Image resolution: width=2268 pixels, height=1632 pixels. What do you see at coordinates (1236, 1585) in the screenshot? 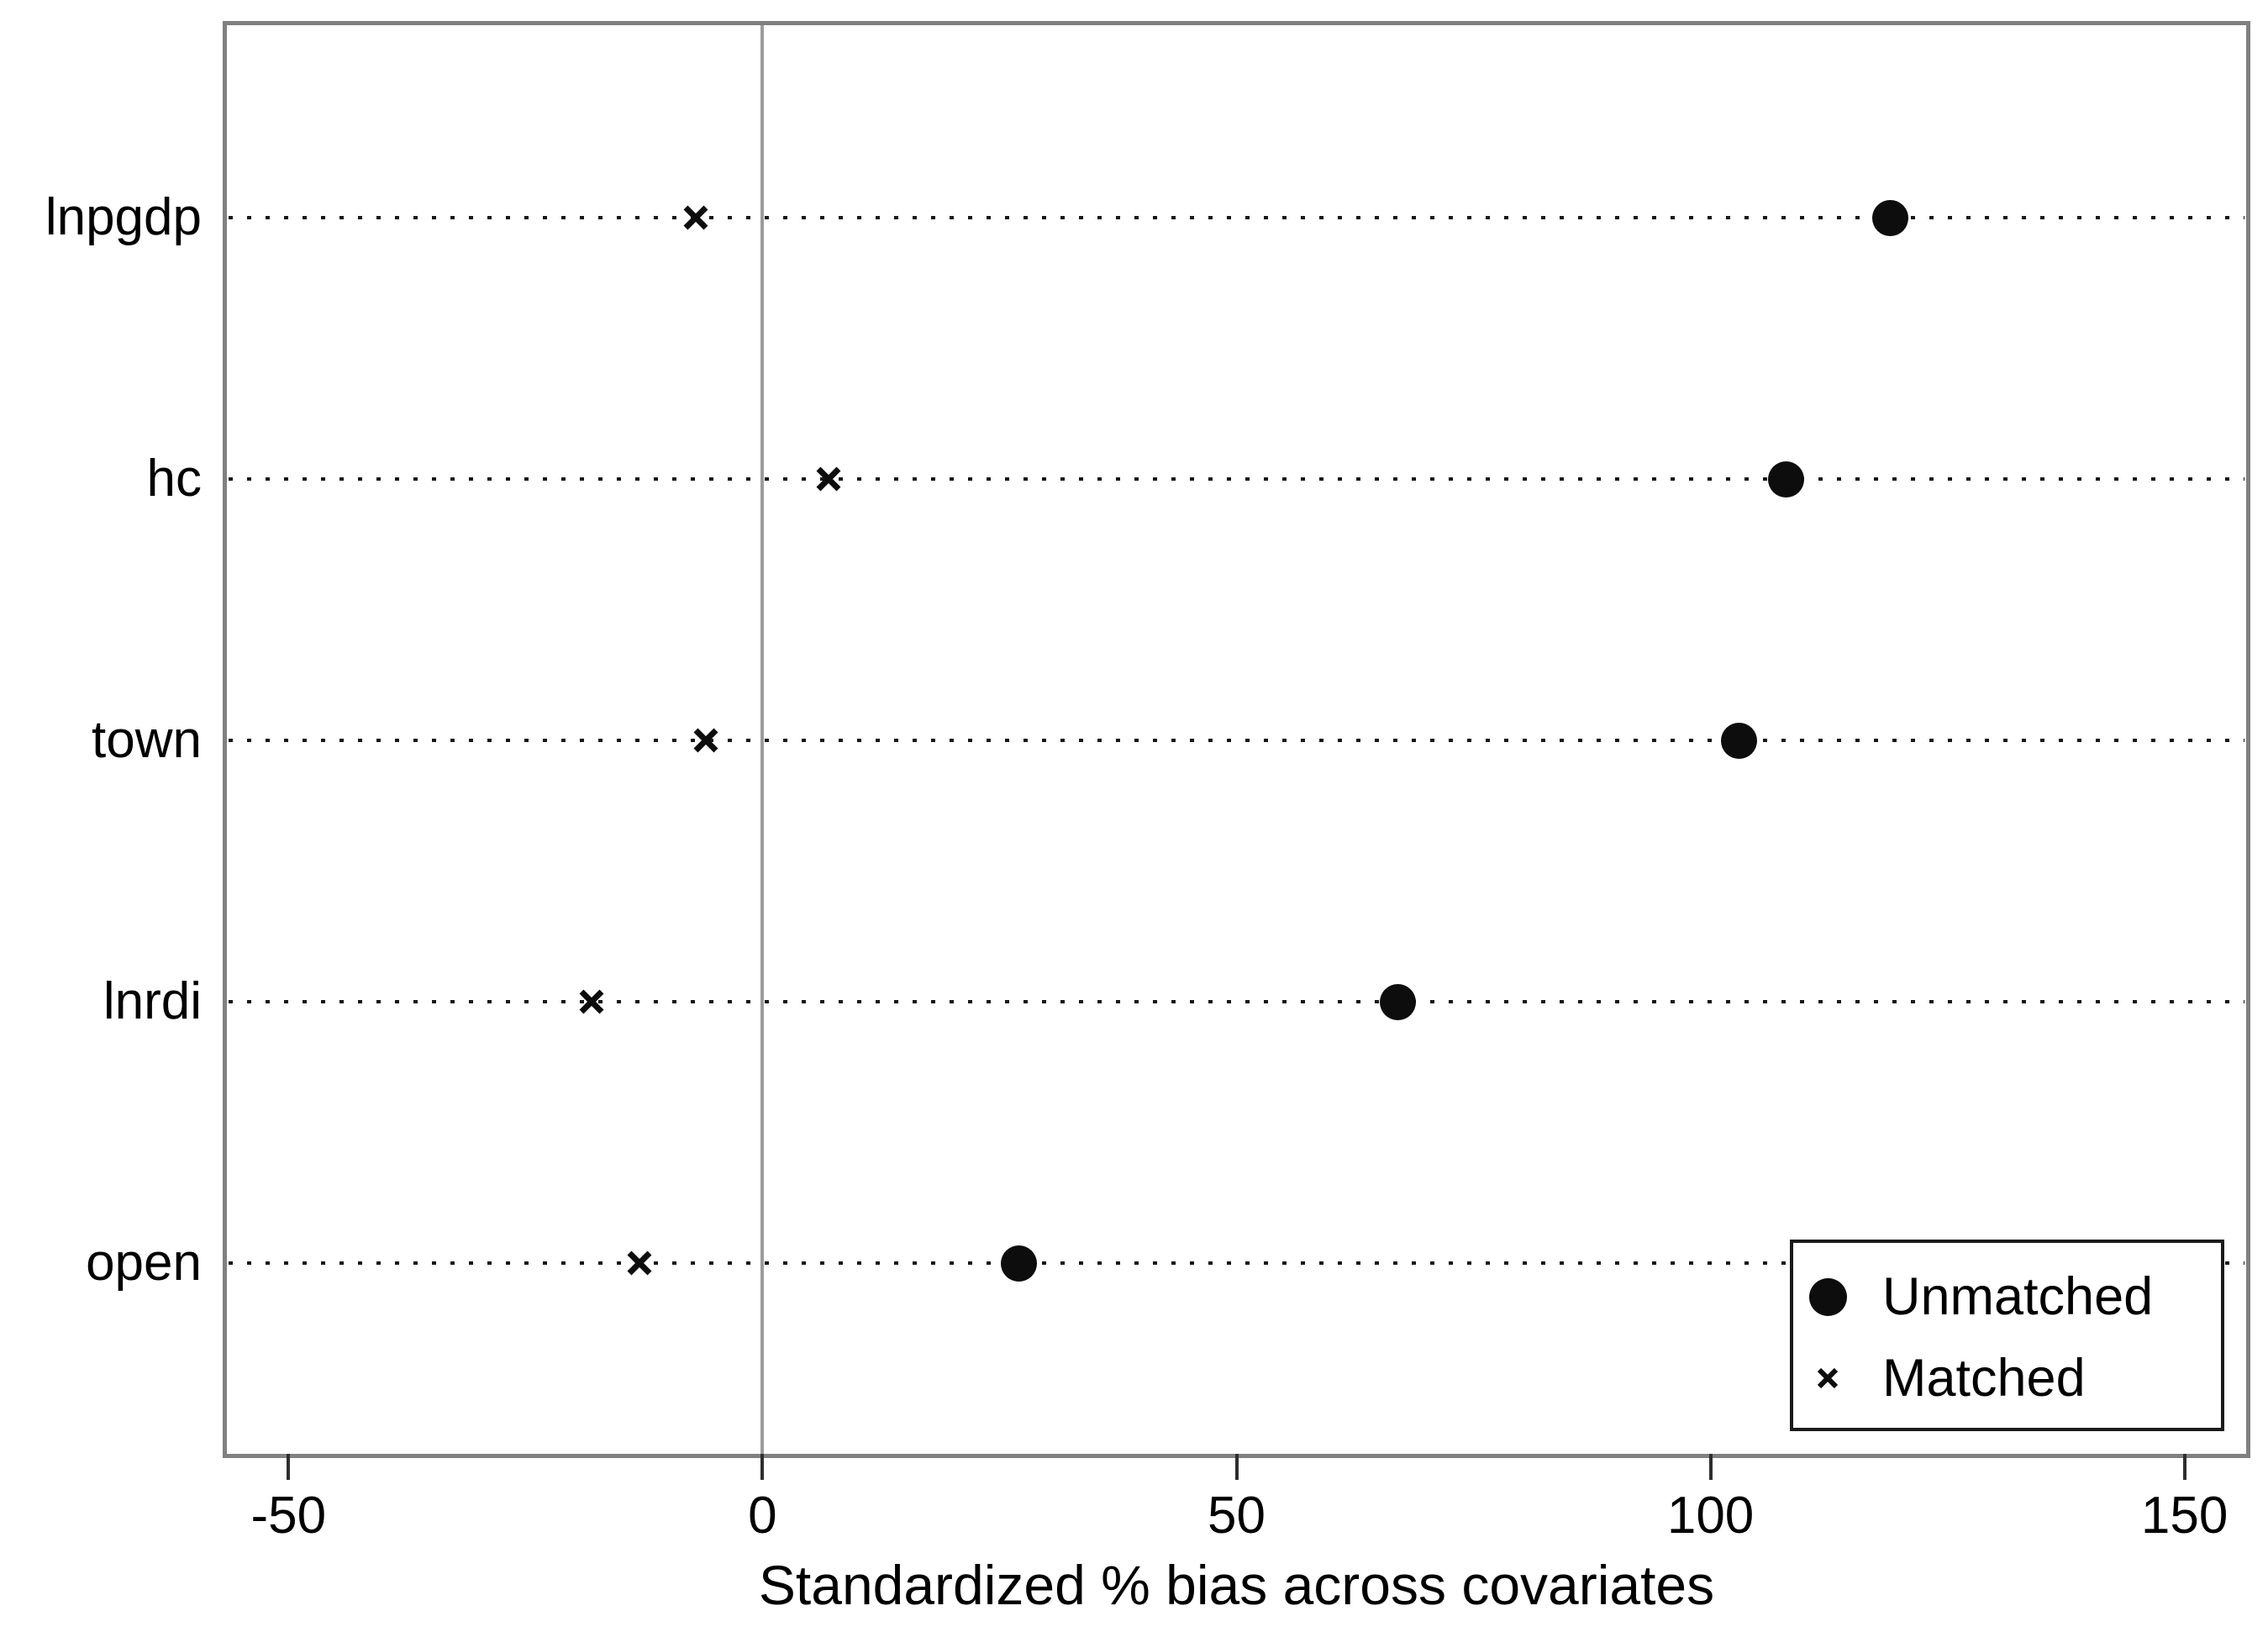
I see `x-axis-title: Standardized % bias across covariates` at bounding box center [1236, 1585].